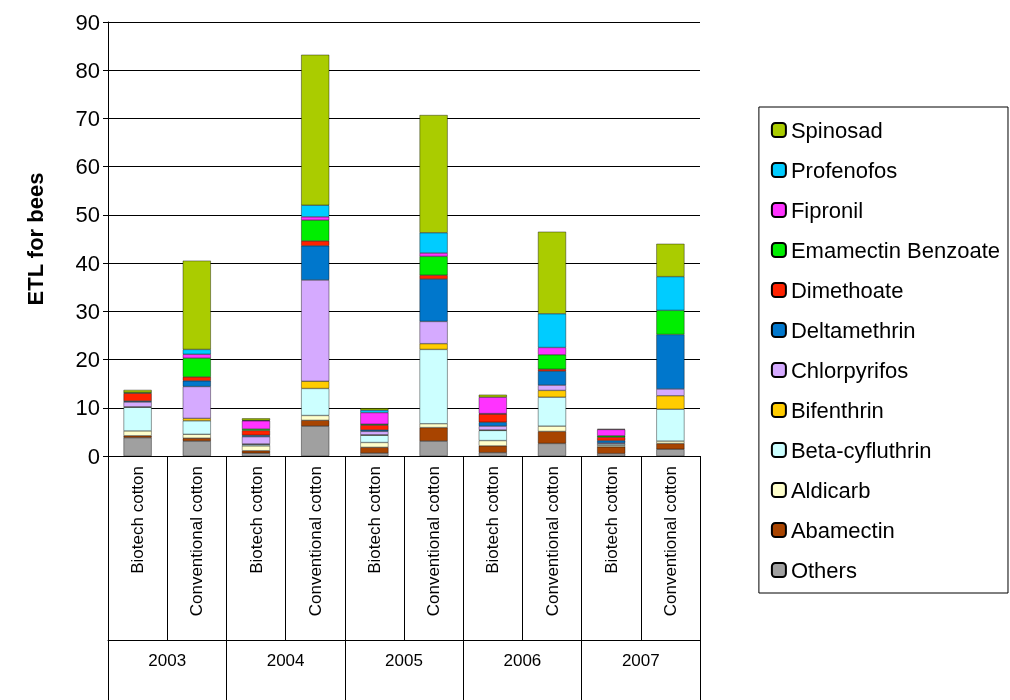 The width and height of the screenshot is (1010, 700). I want to click on legend-label: Deltamethrin, so click(853, 330).